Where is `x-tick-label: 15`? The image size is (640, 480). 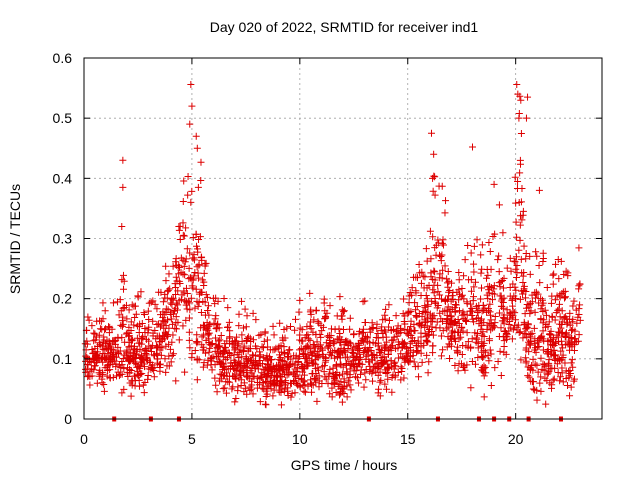
x-tick-label: 15 is located at coordinates (408, 439).